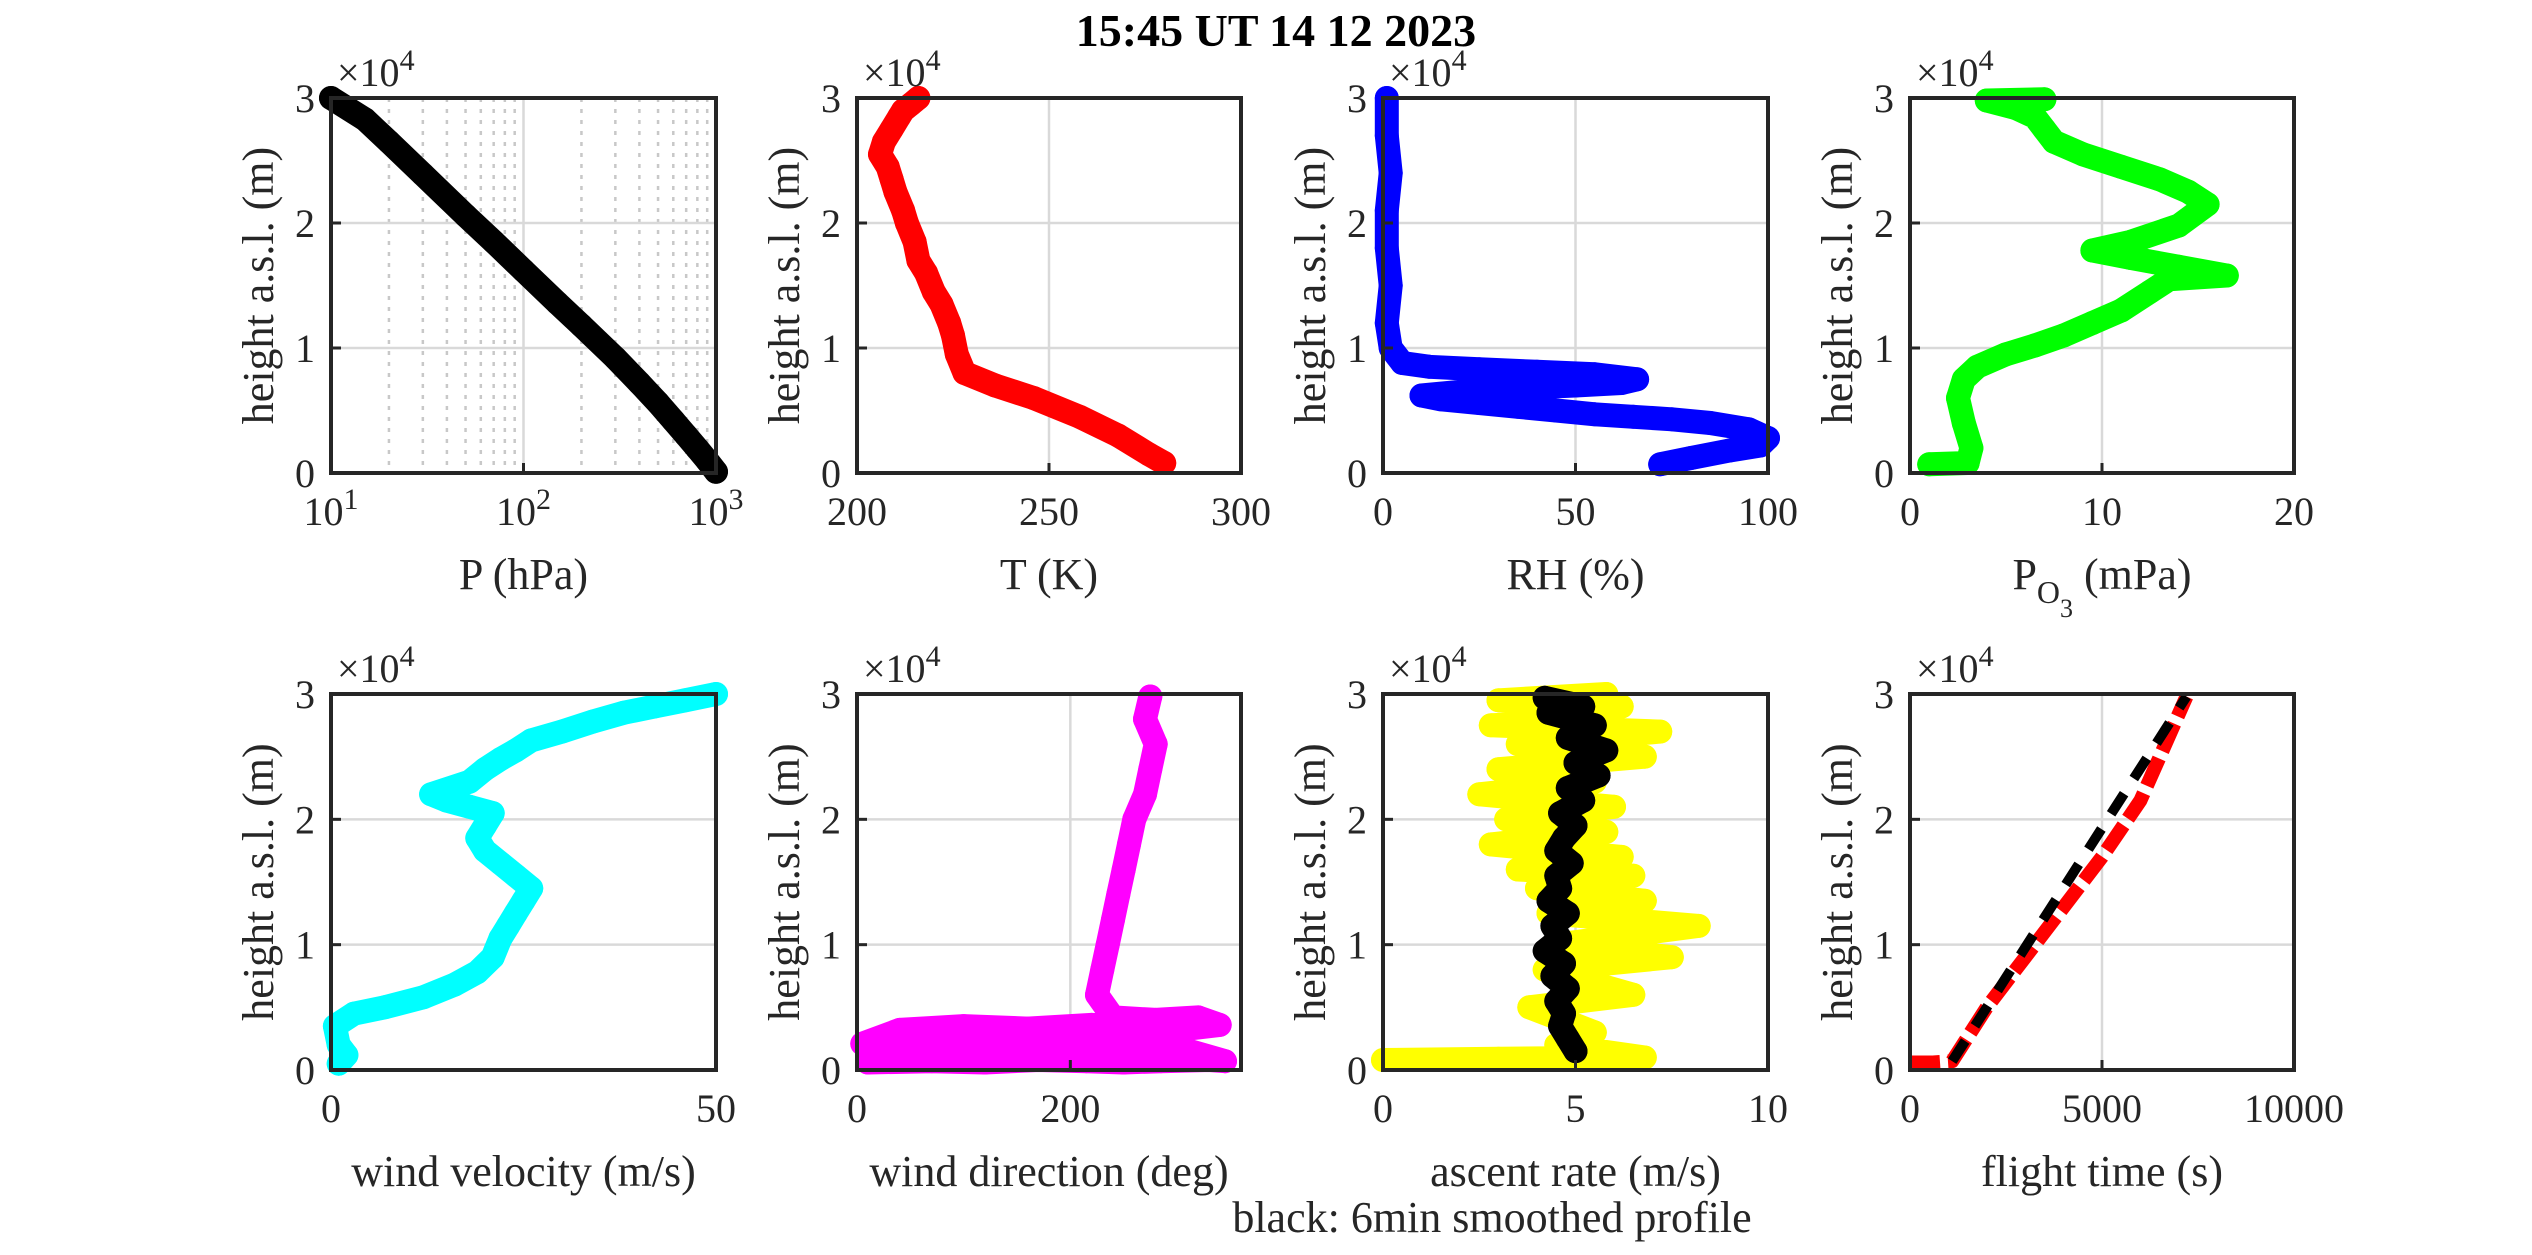 This screenshot has width=2532, height=1255. What do you see at coordinates (716, 1108) in the screenshot?
I see `x-tick-label: 50` at bounding box center [716, 1108].